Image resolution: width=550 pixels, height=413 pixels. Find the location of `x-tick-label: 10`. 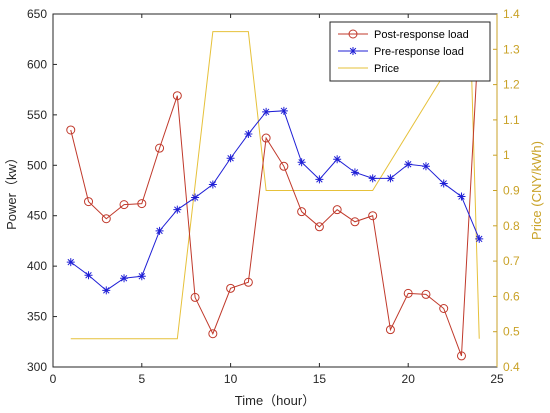

x-tick-label: 10 is located at coordinates (231, 379).